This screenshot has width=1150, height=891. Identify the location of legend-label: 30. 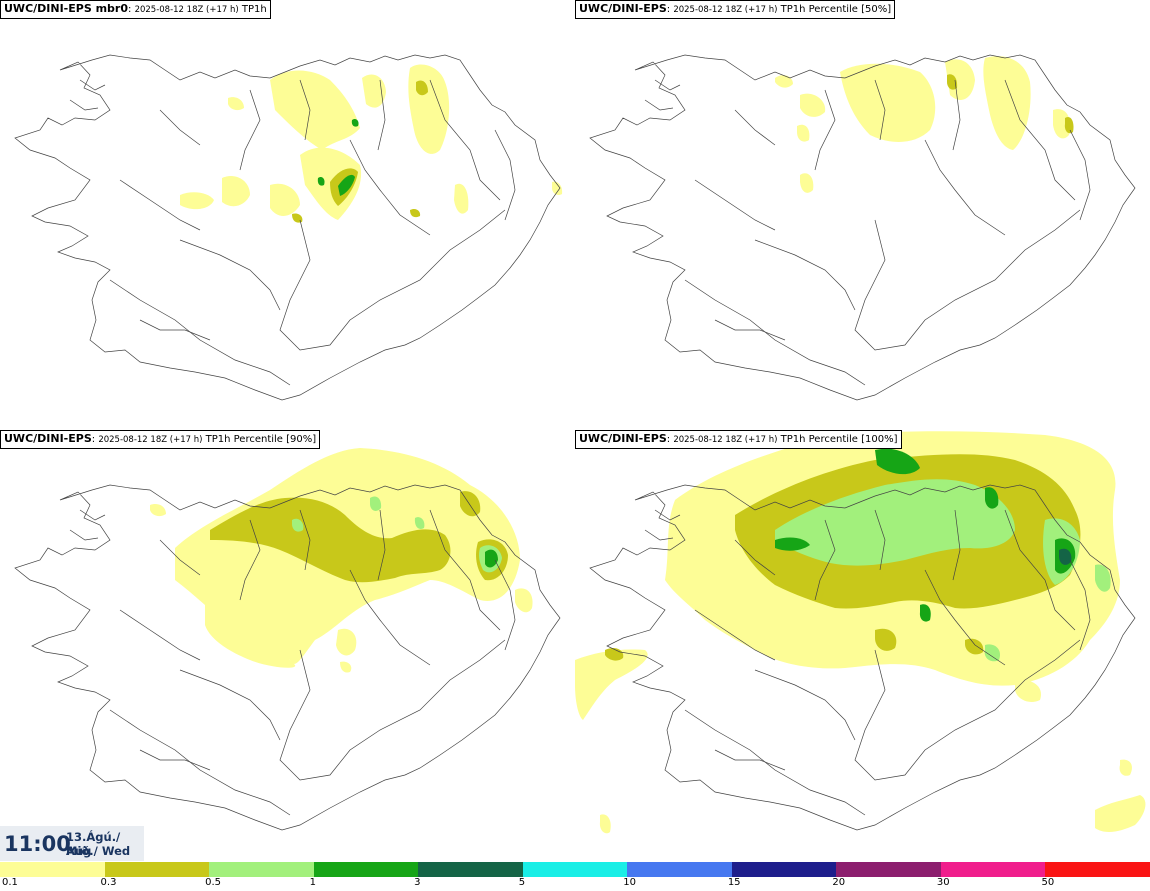
(943, 882).